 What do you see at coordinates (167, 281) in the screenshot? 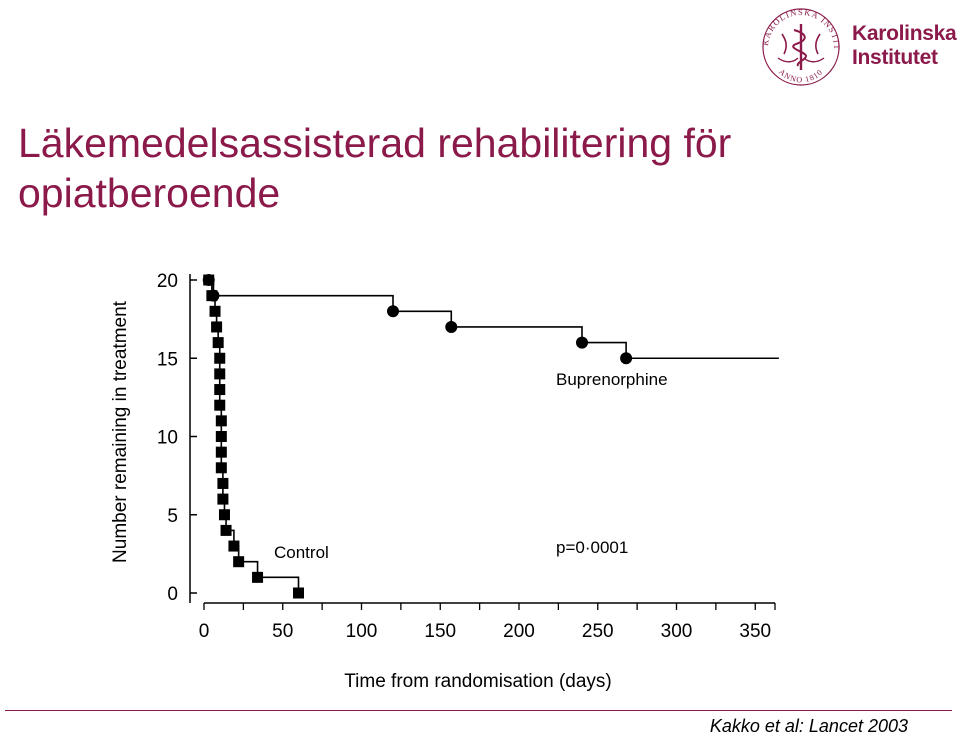
I see `y-tick-label-20: 20` at bounding box center [167, 281].